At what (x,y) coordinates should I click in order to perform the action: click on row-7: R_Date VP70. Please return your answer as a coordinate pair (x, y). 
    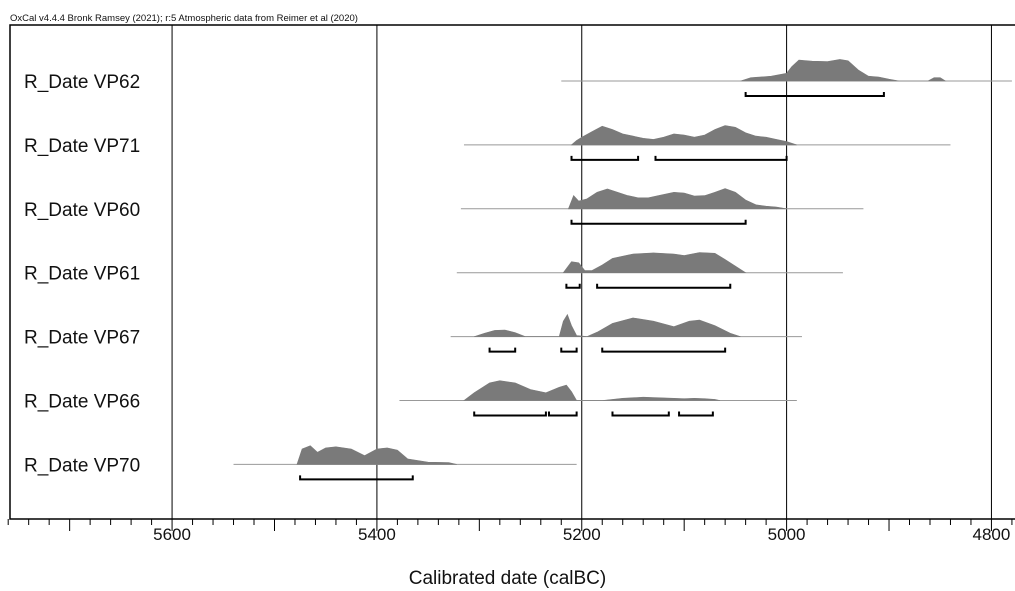
    Looking at the image, I should click on (300, 463).